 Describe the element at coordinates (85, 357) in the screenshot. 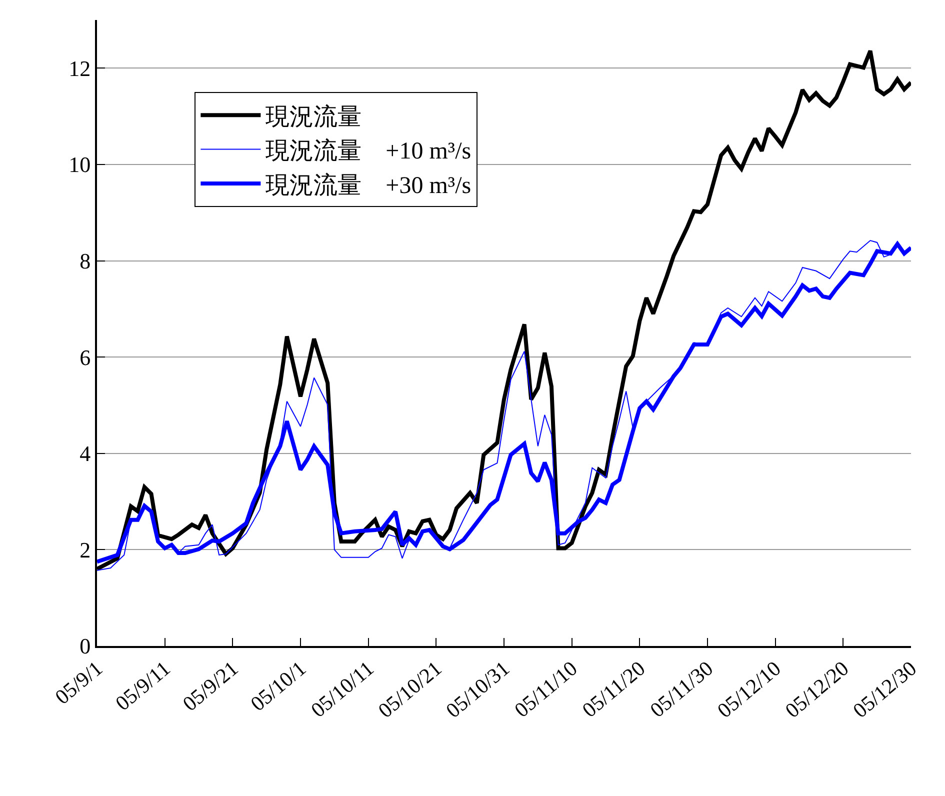

I see `y-tick-label: 6` at that location.